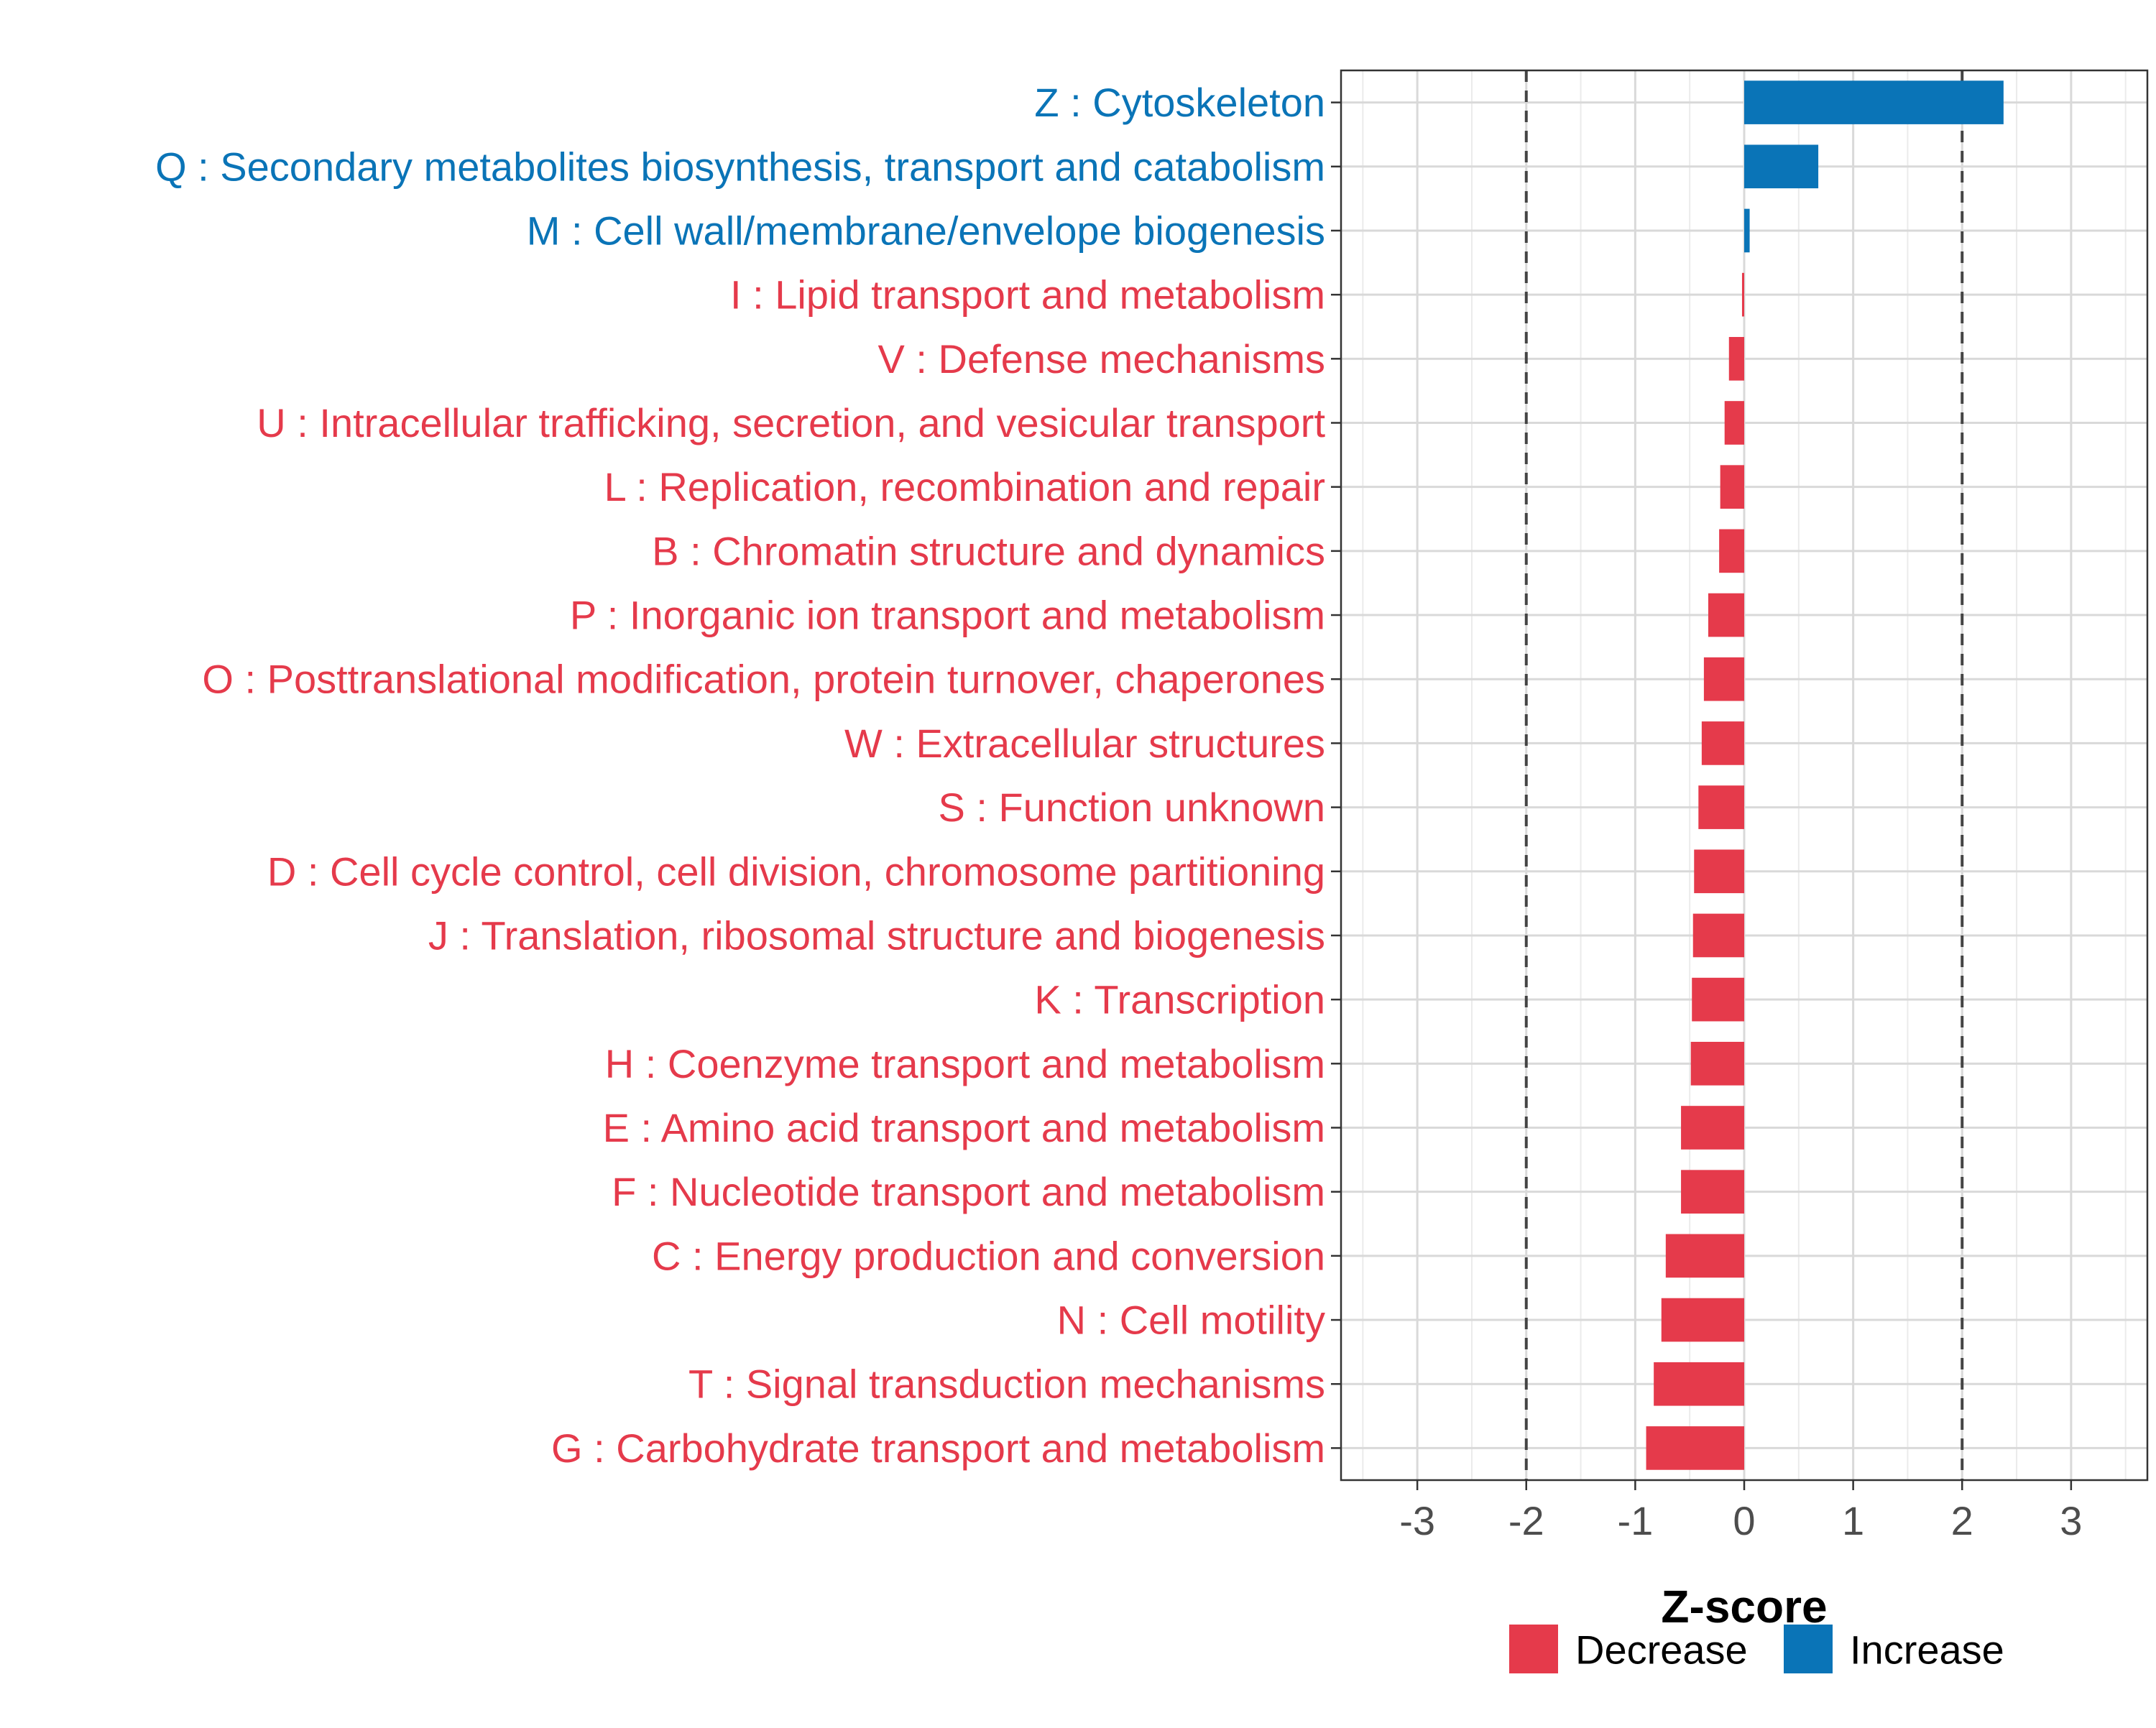 The height and width of the screenshot is (1728, 2156). What do you see at coordinates (1661, 1650) in the screenshot?
I see `legend-label: Decrease` at bounding box center [1661, 1650].